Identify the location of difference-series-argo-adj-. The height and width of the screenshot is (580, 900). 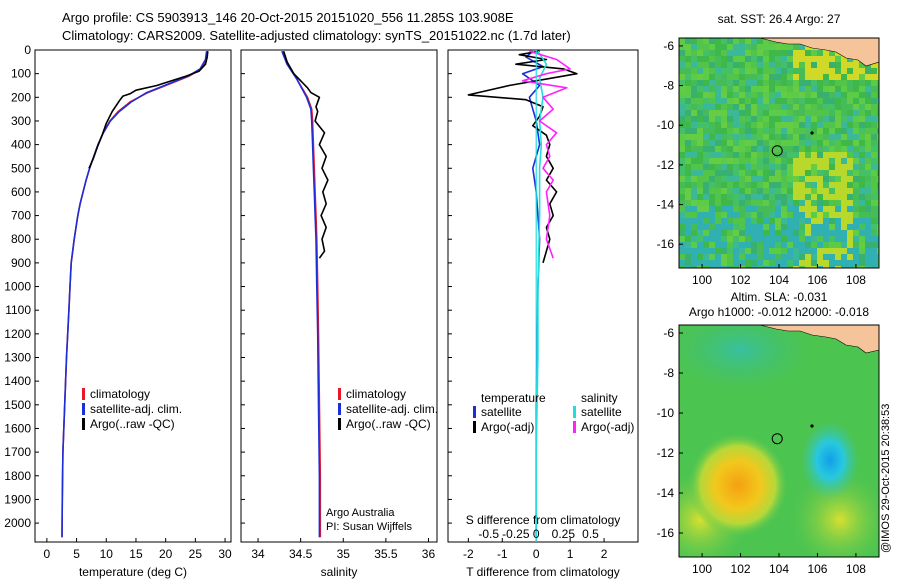
(546, 154).